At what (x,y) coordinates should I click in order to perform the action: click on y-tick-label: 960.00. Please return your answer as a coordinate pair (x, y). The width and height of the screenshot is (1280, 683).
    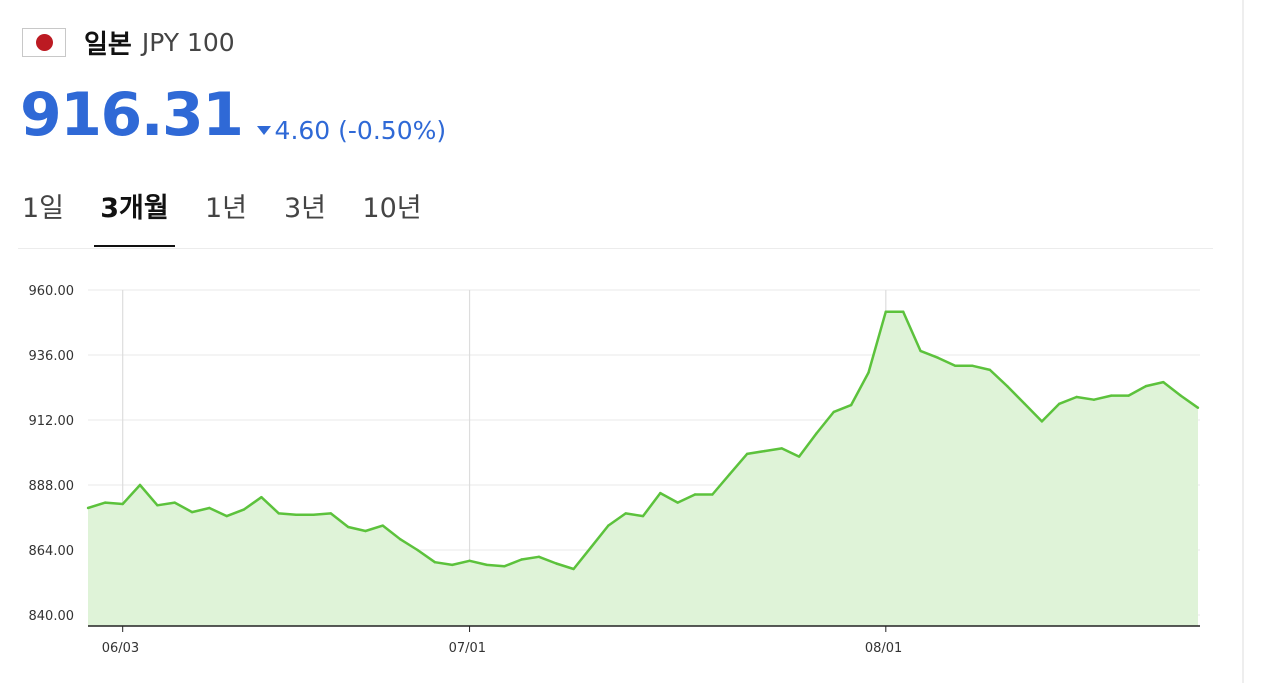
    Looking at the image, I should click on (52, 291).